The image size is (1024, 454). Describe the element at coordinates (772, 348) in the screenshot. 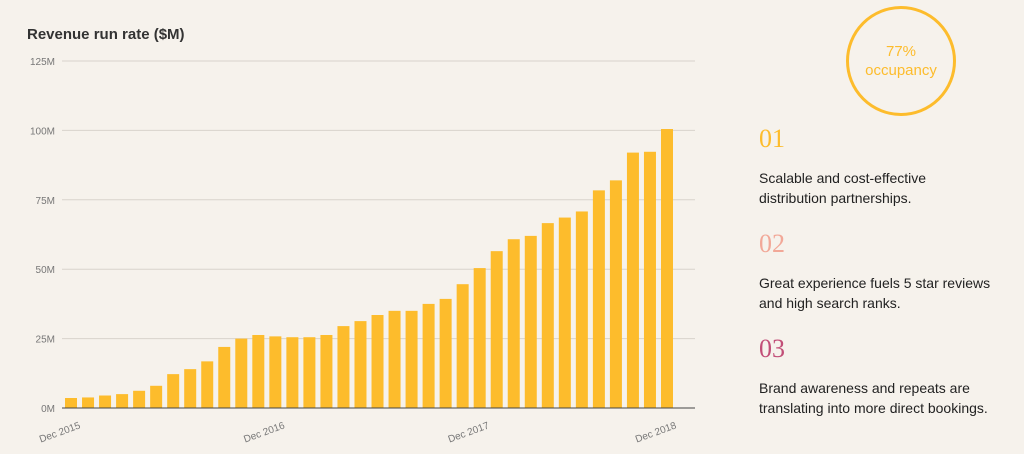

I see `highlight-number: 03` at that location.